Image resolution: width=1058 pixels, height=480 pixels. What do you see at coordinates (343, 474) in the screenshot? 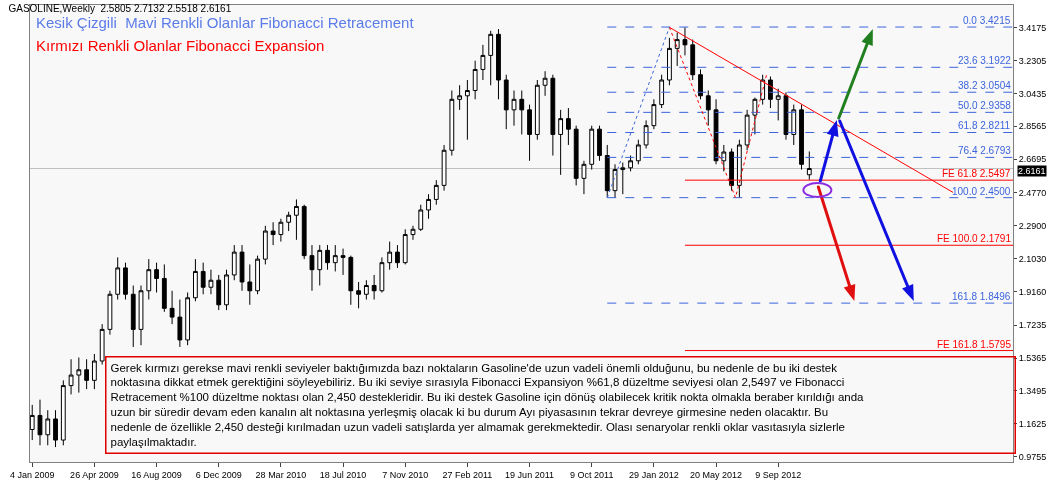
I see `x-tick-label: 18 Jul 2010` at bounding box center [343, 474].